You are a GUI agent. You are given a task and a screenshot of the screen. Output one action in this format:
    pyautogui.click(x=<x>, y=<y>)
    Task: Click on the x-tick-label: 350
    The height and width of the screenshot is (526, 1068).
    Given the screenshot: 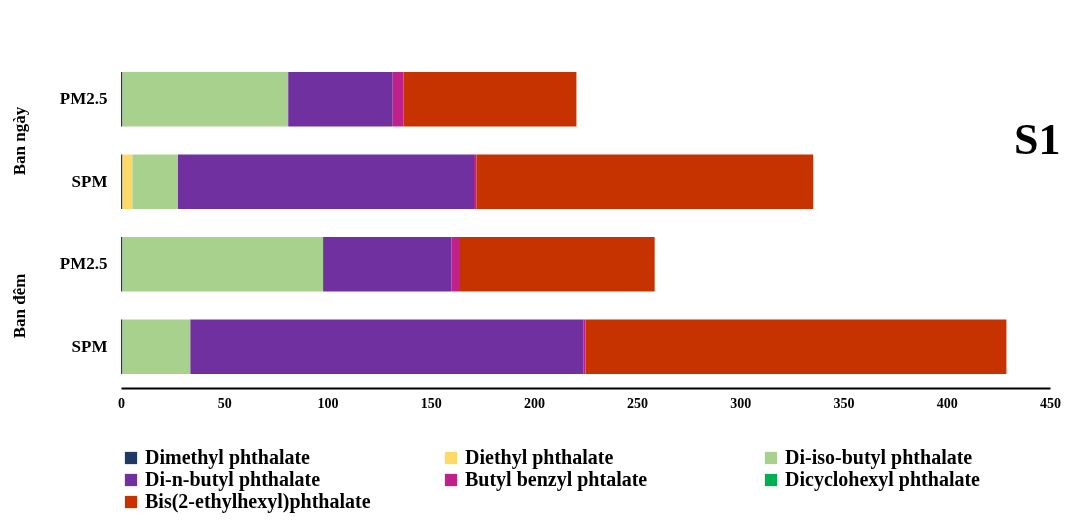 What is the action you would take?
    pyautogui.click(x=844, y=403)
    